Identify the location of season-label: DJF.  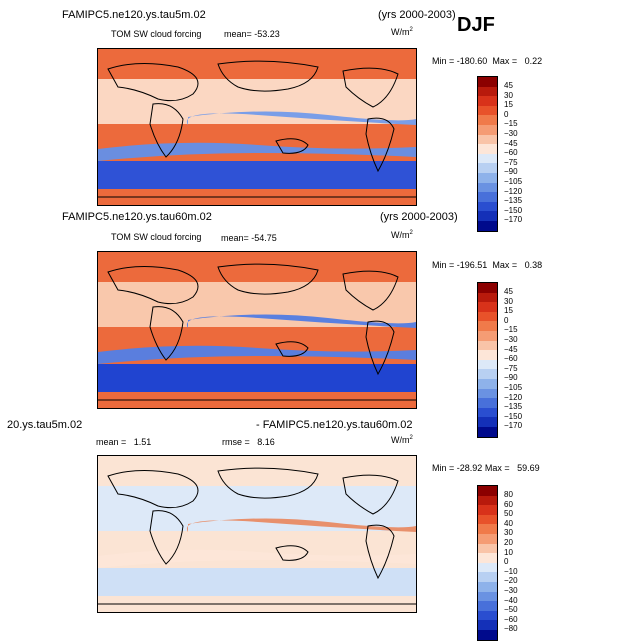
(476, 25).